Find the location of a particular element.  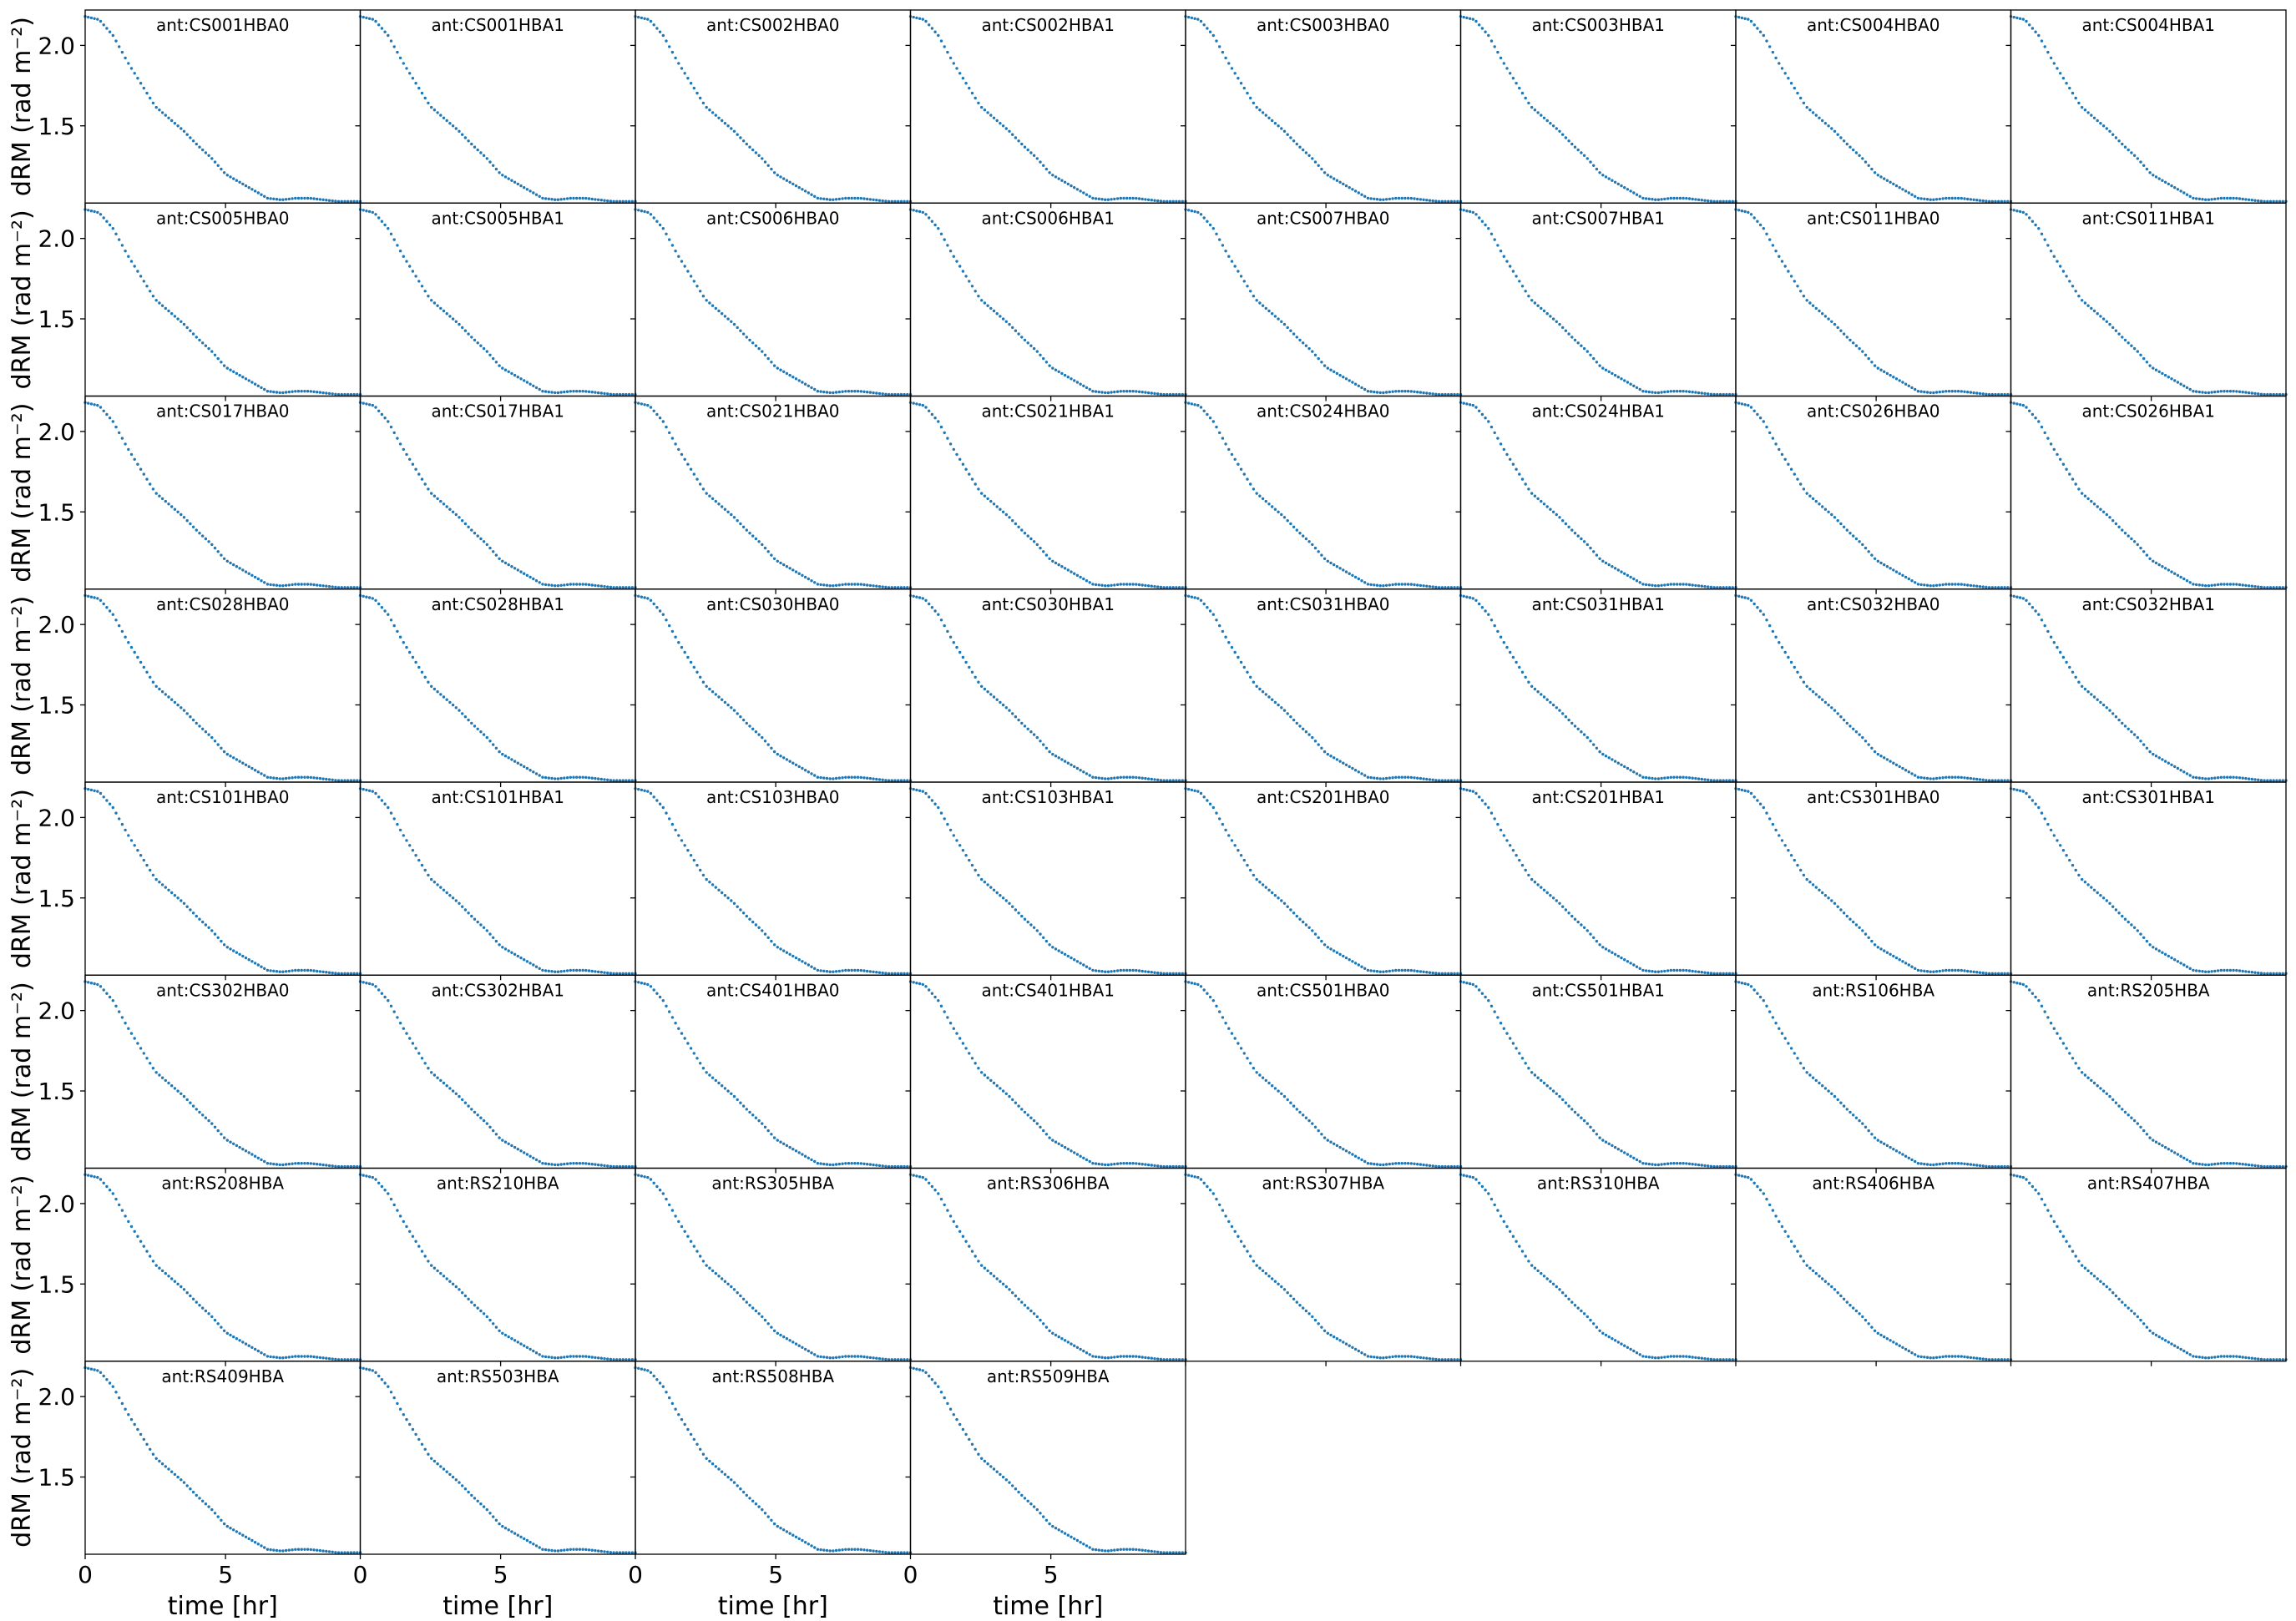

panel-26: ant:CS028HBA1 is located at coordinates (496, 687).